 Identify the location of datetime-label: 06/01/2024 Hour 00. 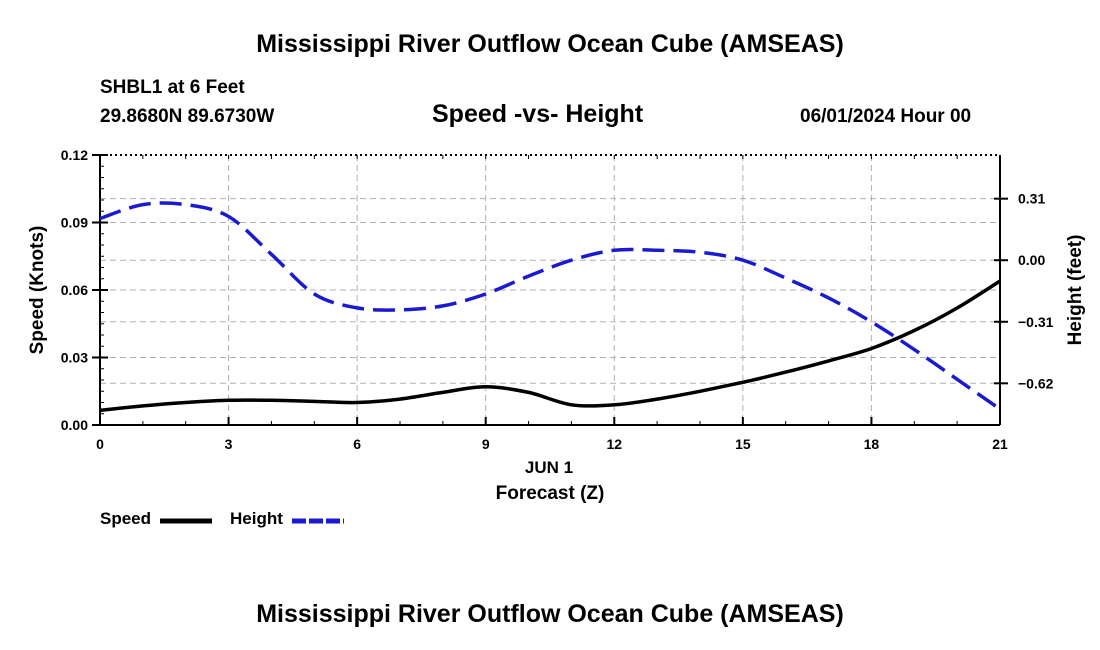
(886, 116).